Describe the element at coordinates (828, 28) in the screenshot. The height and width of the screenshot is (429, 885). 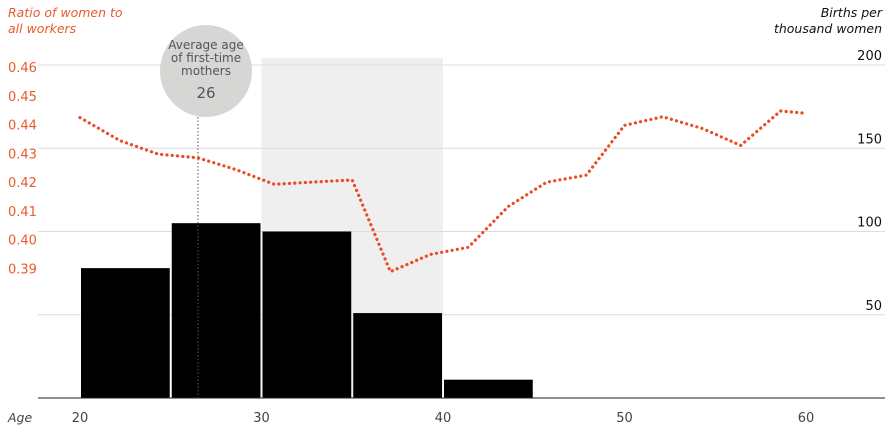
I see `right-axis-title-line: thousand women` at that location.